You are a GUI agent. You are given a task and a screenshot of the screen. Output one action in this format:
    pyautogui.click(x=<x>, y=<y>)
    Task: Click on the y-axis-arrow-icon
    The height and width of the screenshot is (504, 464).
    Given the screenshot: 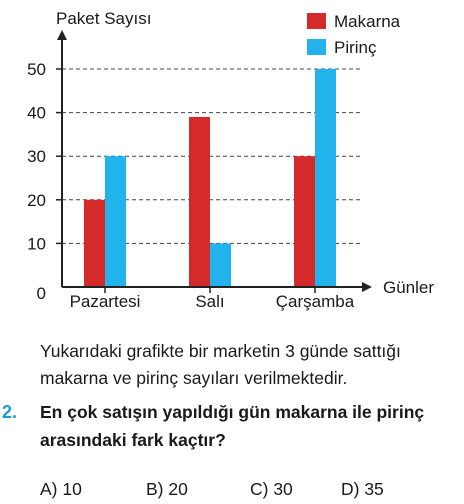 What is the action you would take?
    pyautogui.click(x=62, y=35)
    